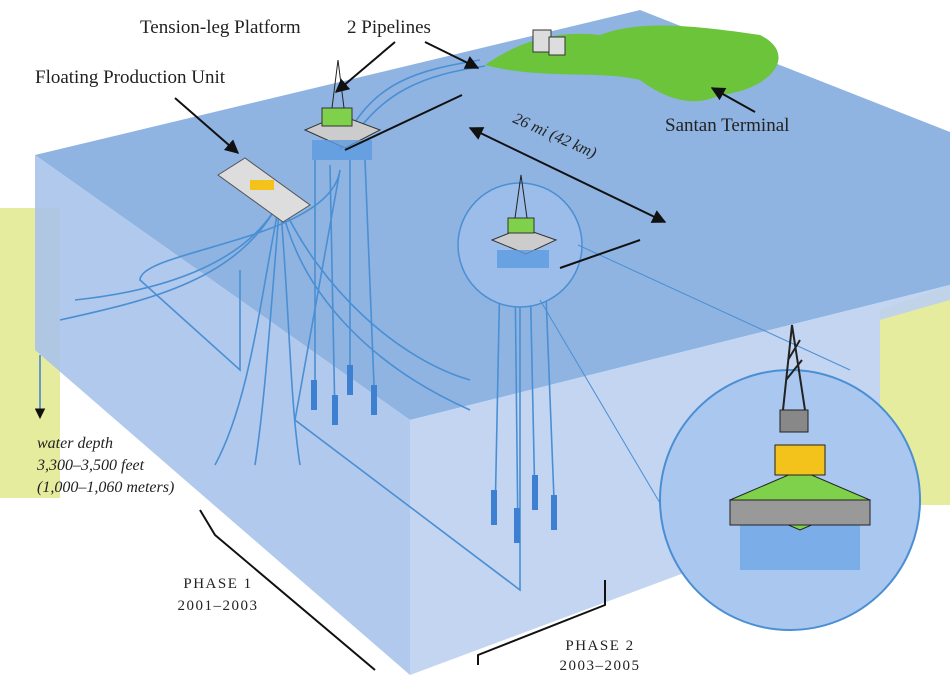  Describe the element at coordinates (218, 606) in the screenshot. I see `phase-years: 2001–2003` at that location.